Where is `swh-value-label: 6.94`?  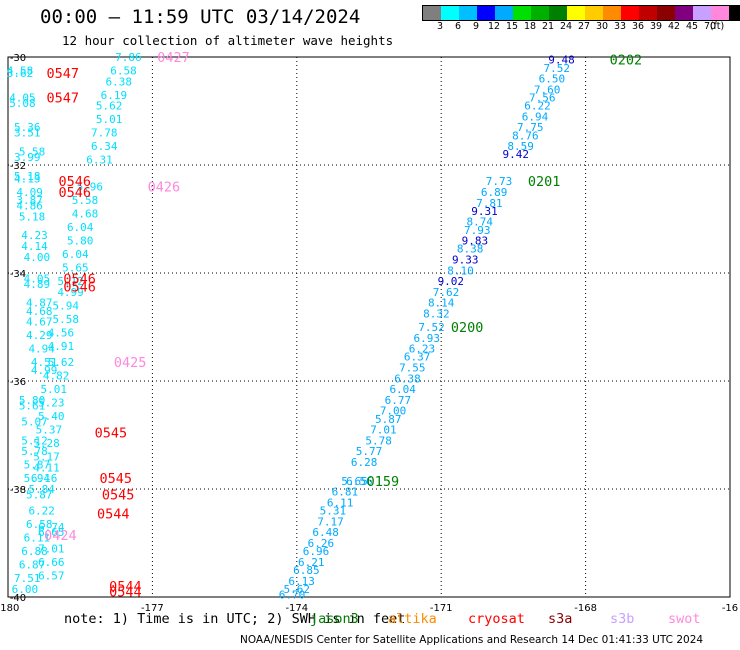 swh-value-label: 6.94 is located at coordinates (535, 116).